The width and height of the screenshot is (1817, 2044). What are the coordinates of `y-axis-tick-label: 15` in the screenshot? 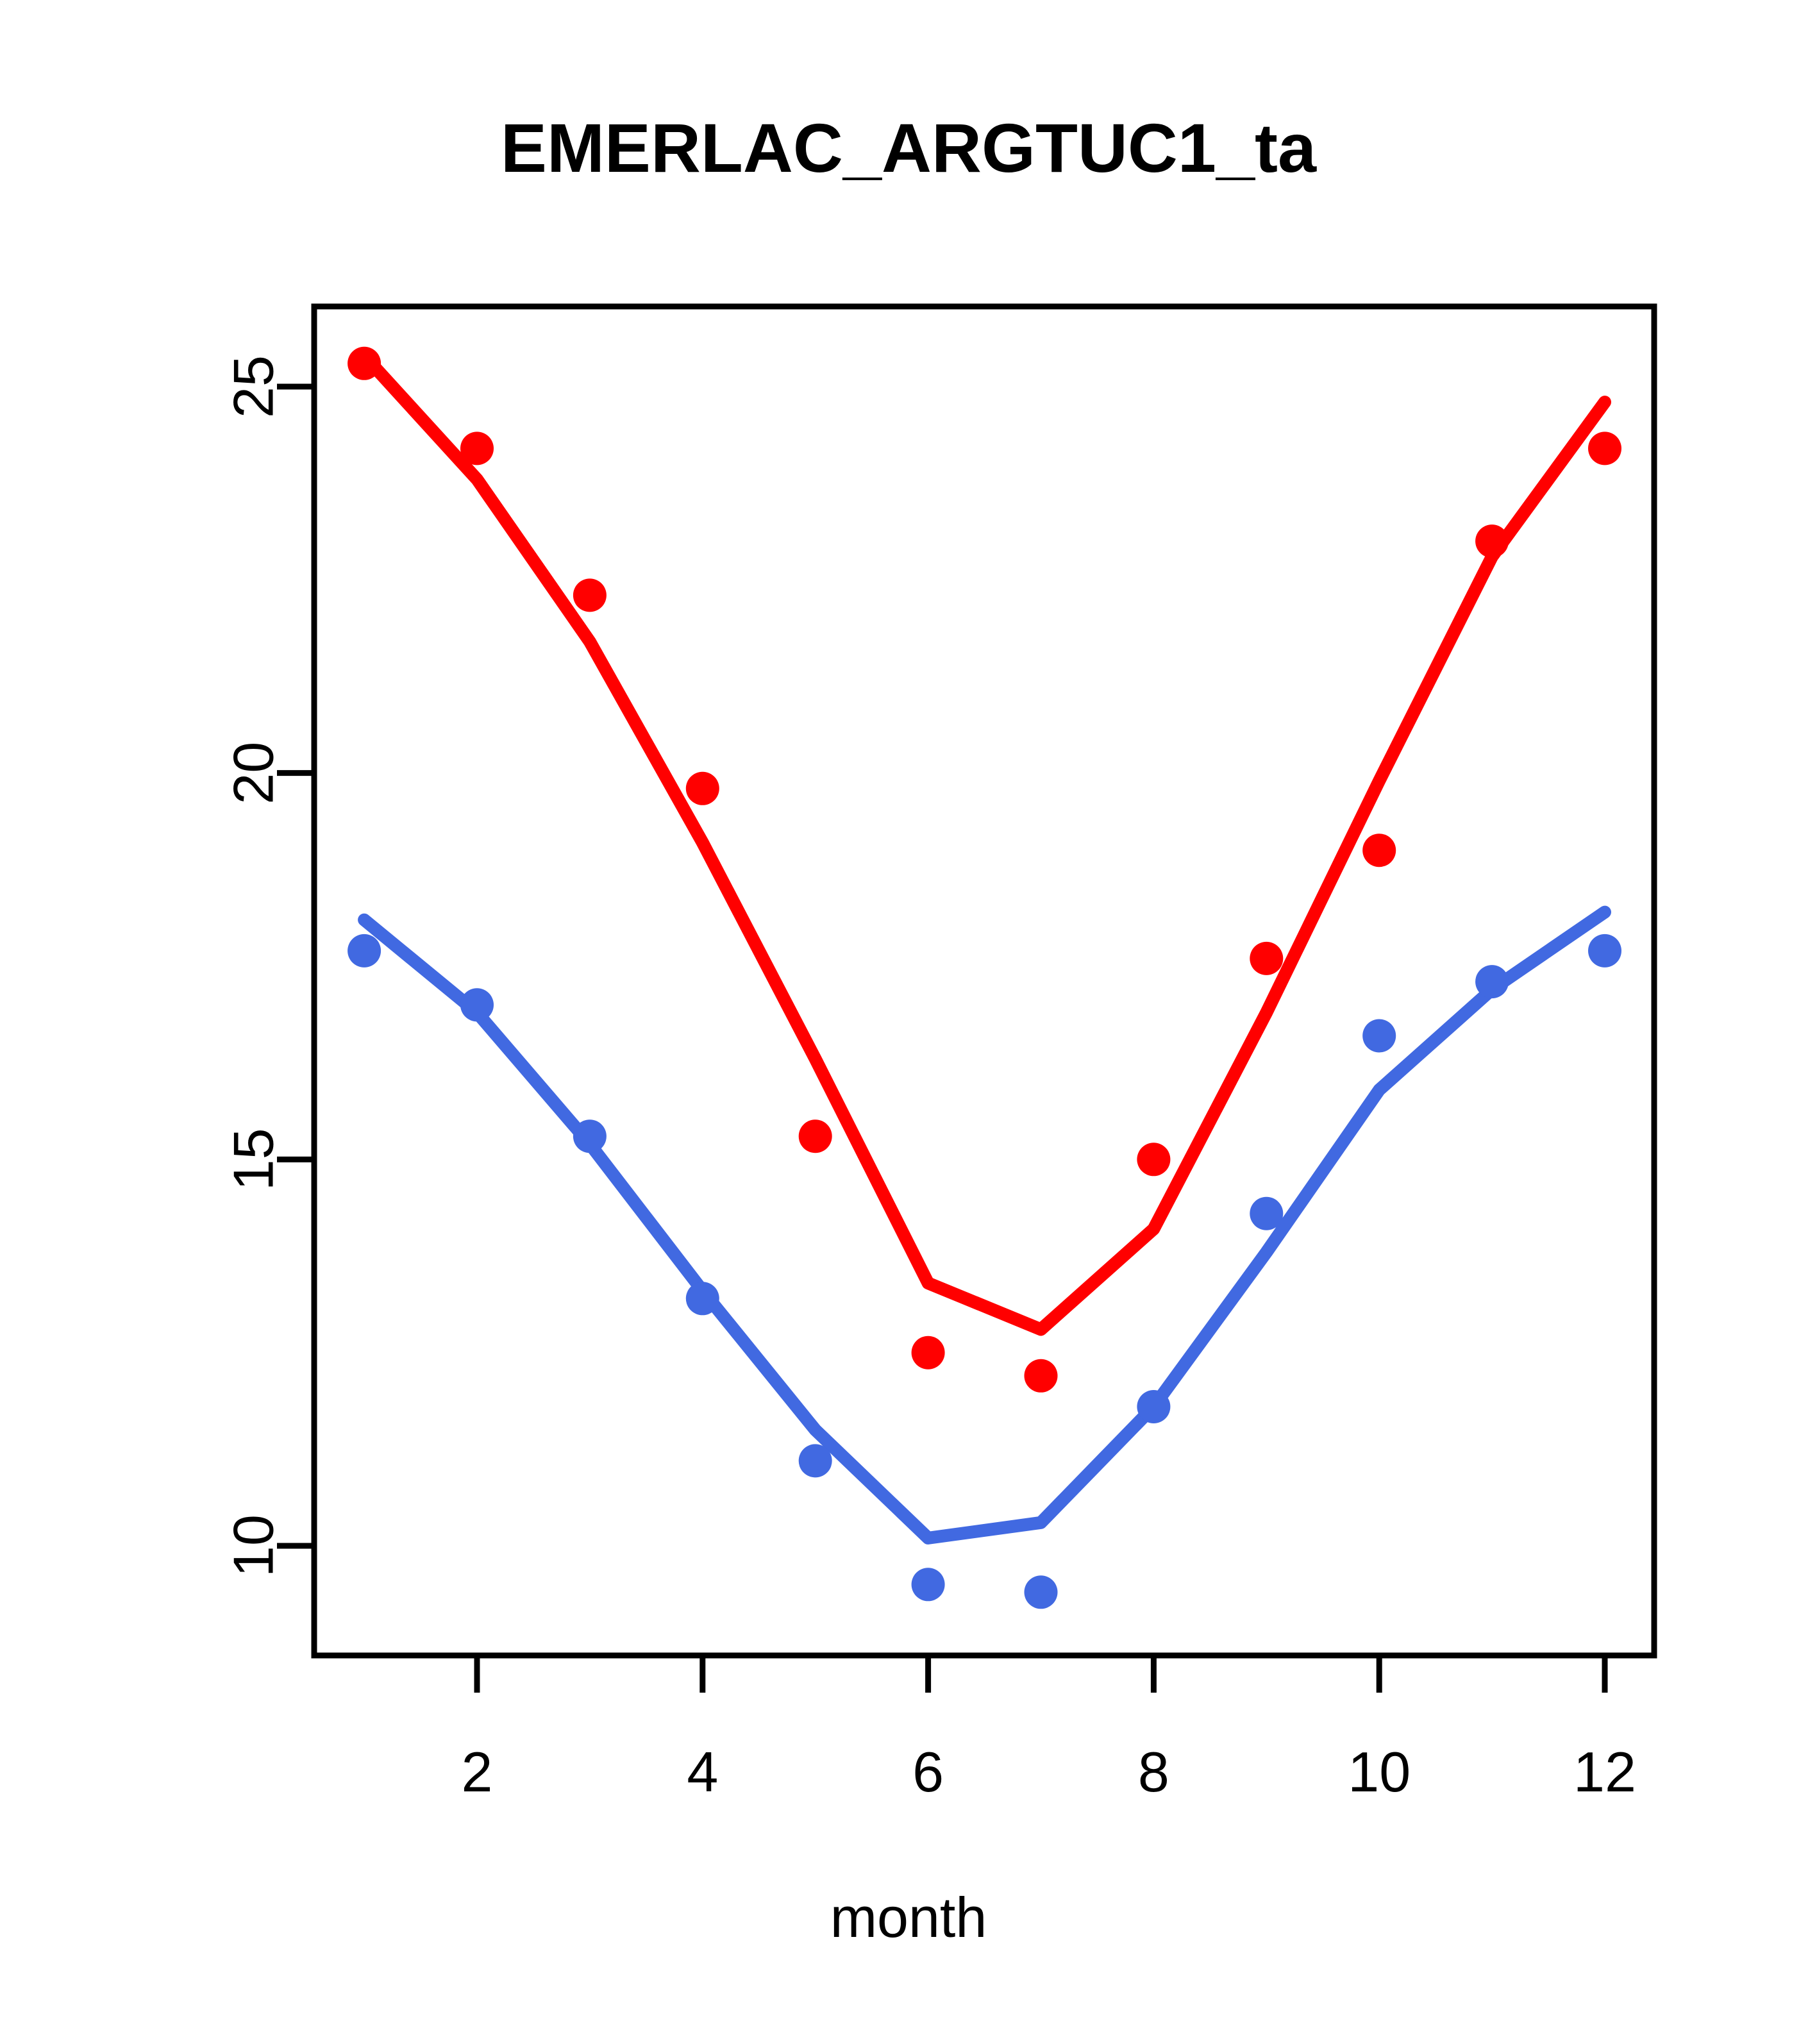 It's located at (254, 1159).